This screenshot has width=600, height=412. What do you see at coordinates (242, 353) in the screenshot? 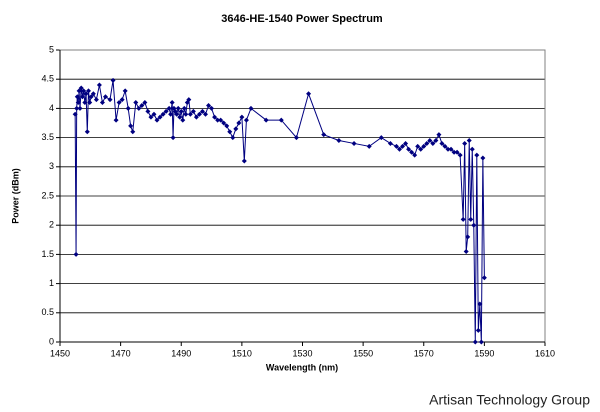
I see `x-tick-label: 1510` at bounding box center [242, 353].